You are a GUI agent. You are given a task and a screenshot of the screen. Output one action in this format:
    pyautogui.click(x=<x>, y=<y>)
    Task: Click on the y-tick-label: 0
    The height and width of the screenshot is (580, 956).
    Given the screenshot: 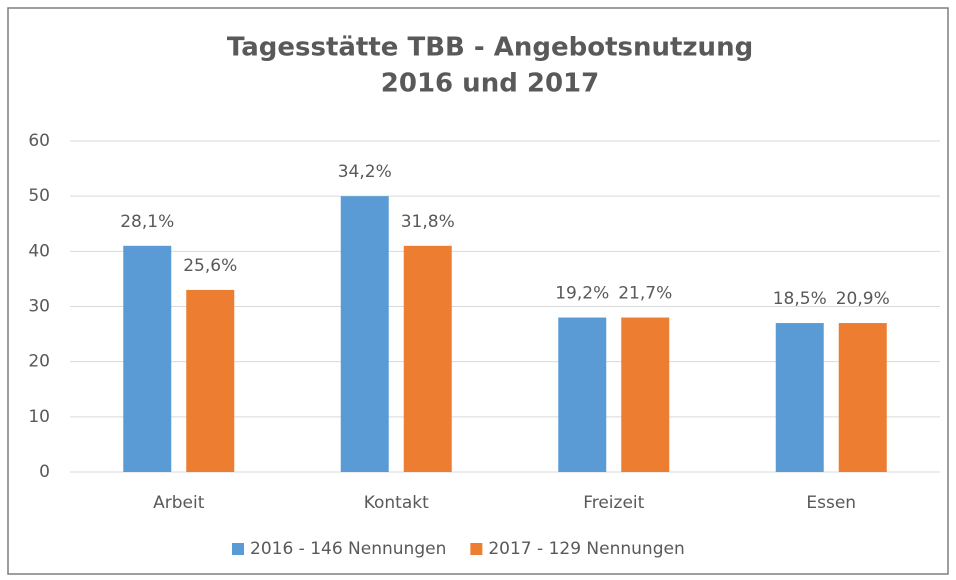 What is the action you would take?
    pyautogui.click(x=44, y=472)
    